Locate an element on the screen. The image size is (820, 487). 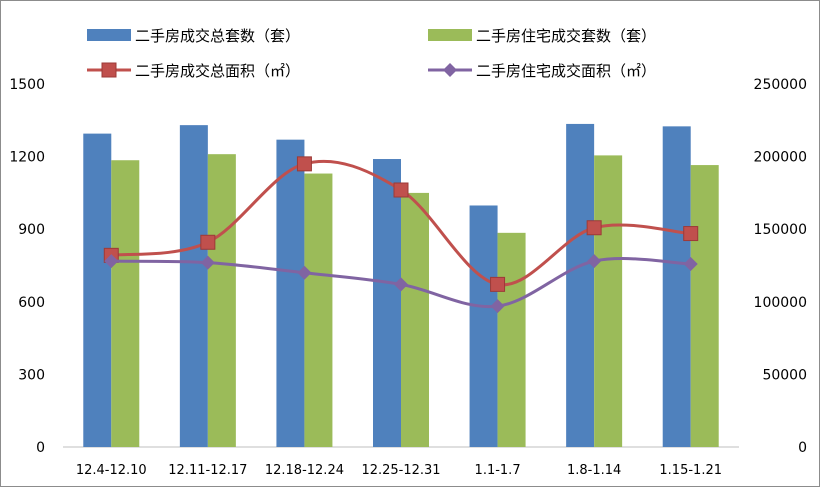
left-axis-tick-label: 300 is located at coordinates (31, 375).